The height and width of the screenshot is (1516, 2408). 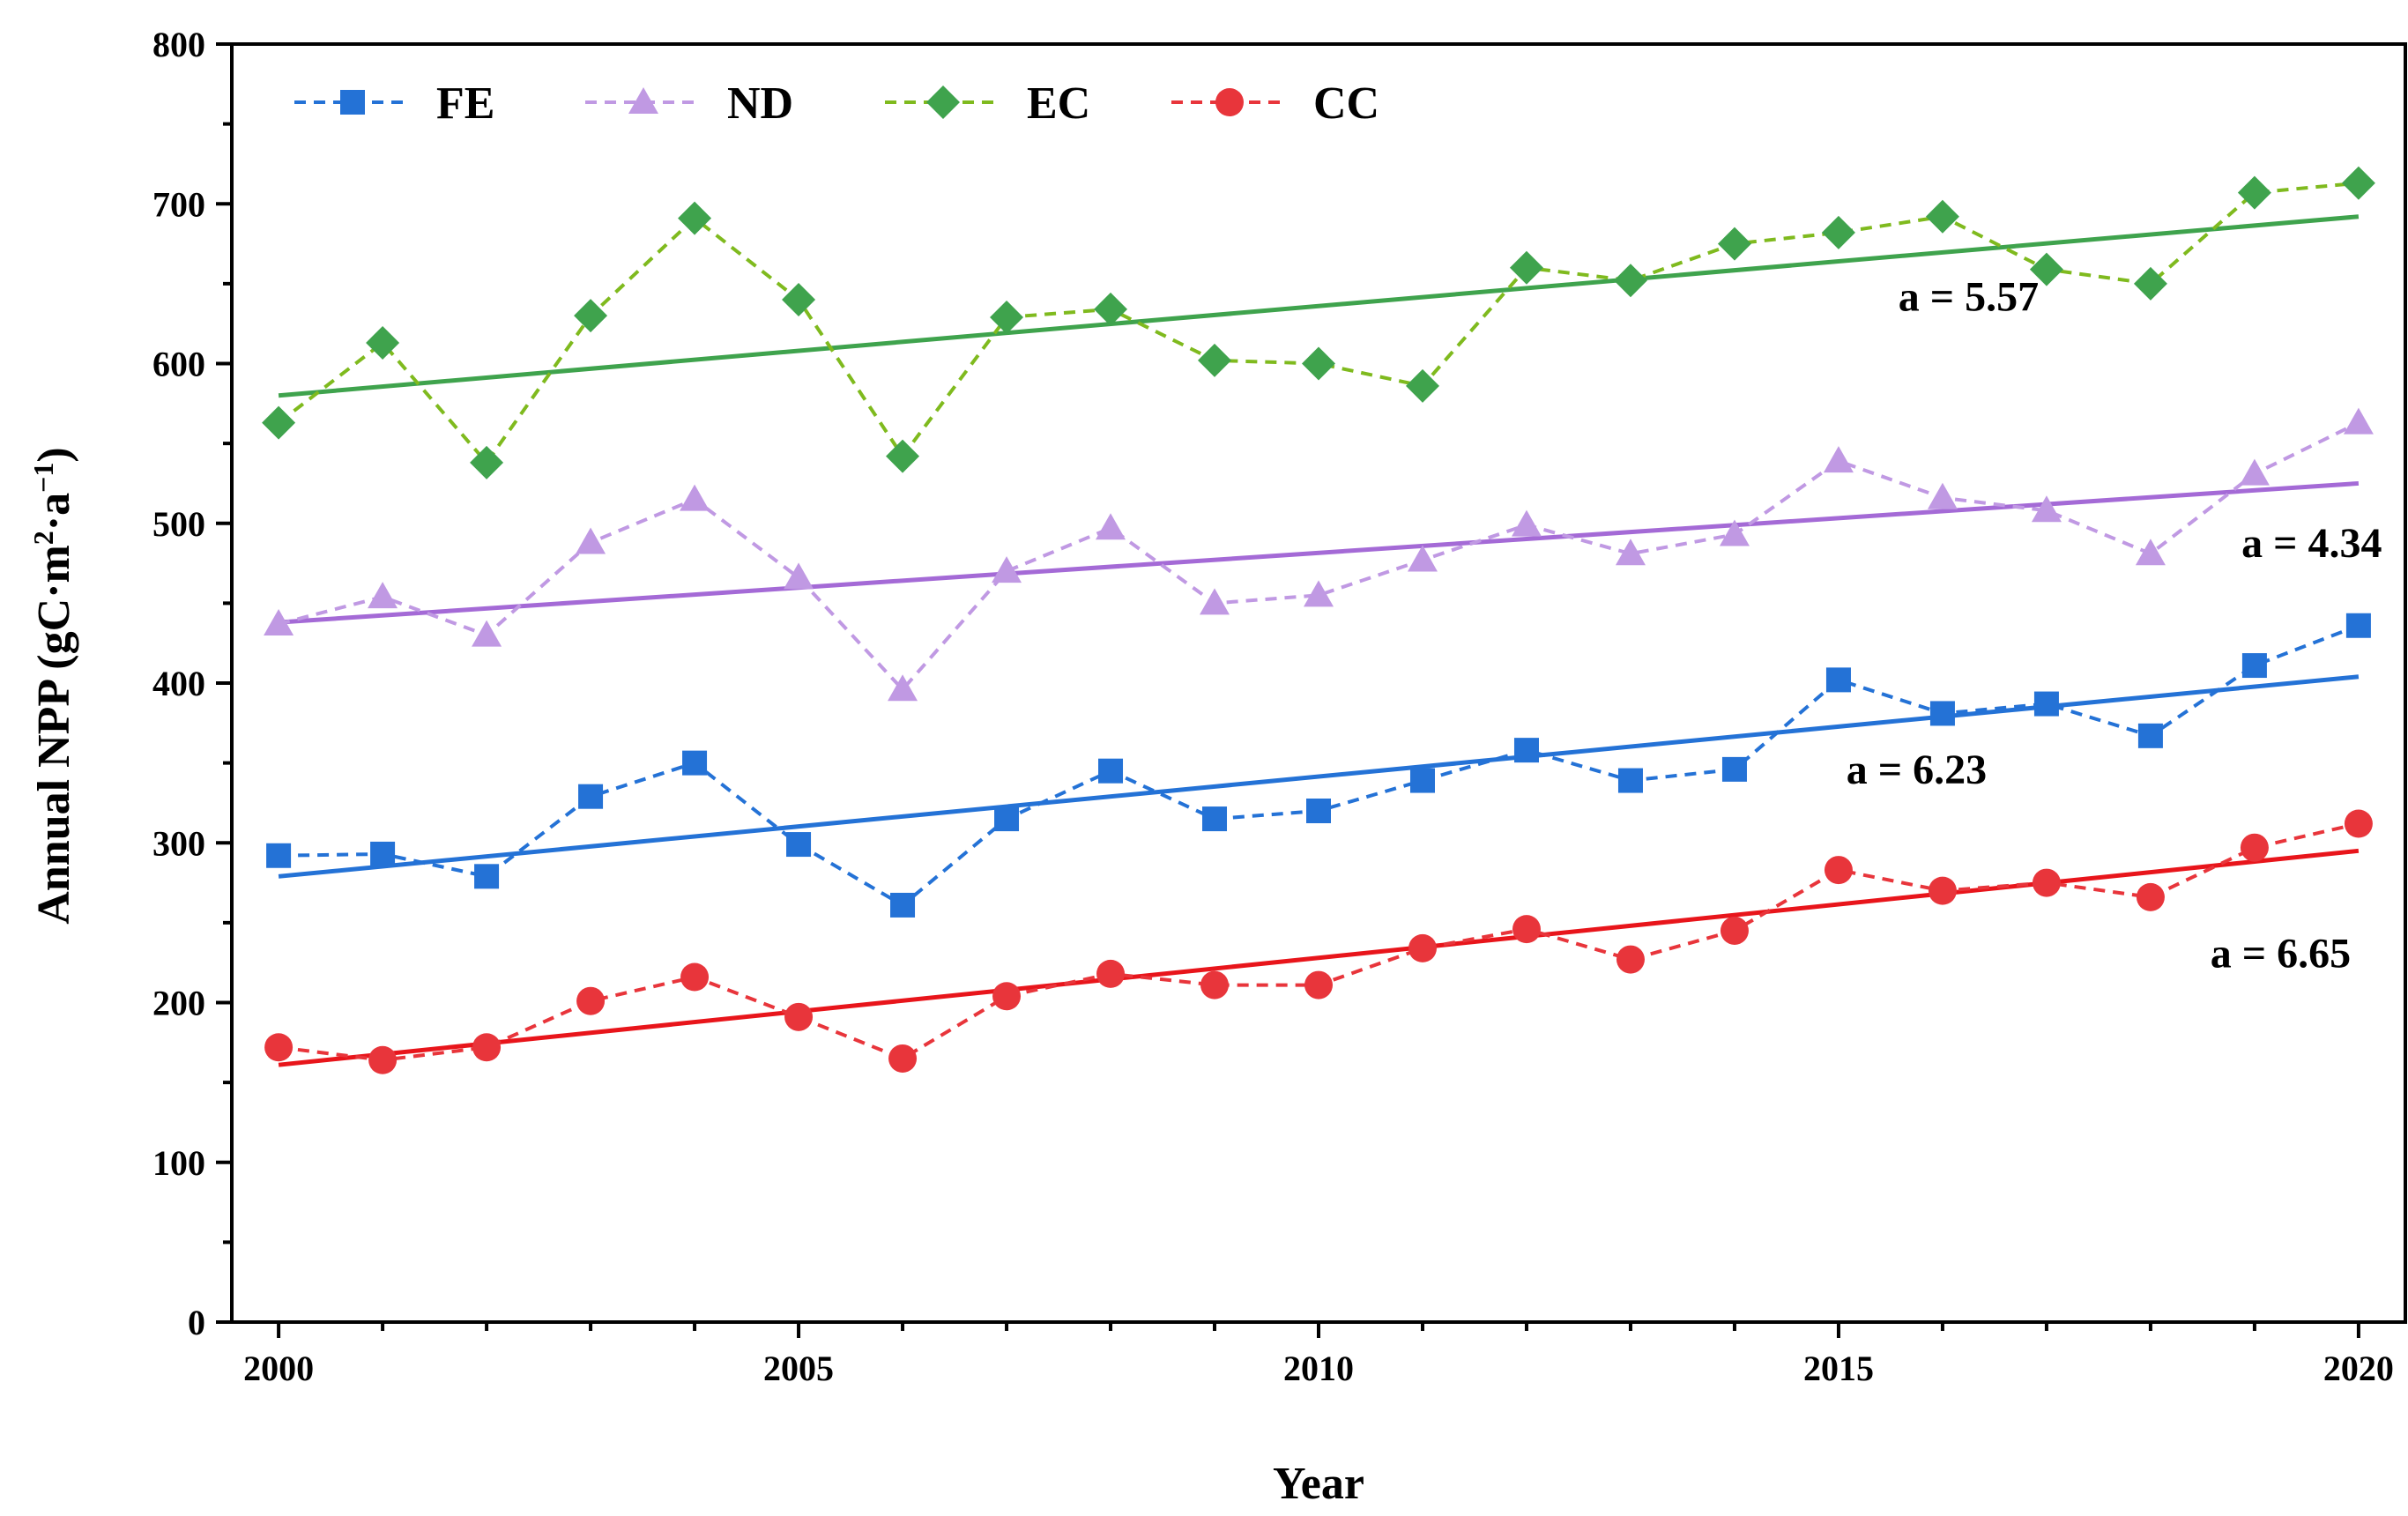 I want to click on cc-series-line, so click(x=1319, y=941).